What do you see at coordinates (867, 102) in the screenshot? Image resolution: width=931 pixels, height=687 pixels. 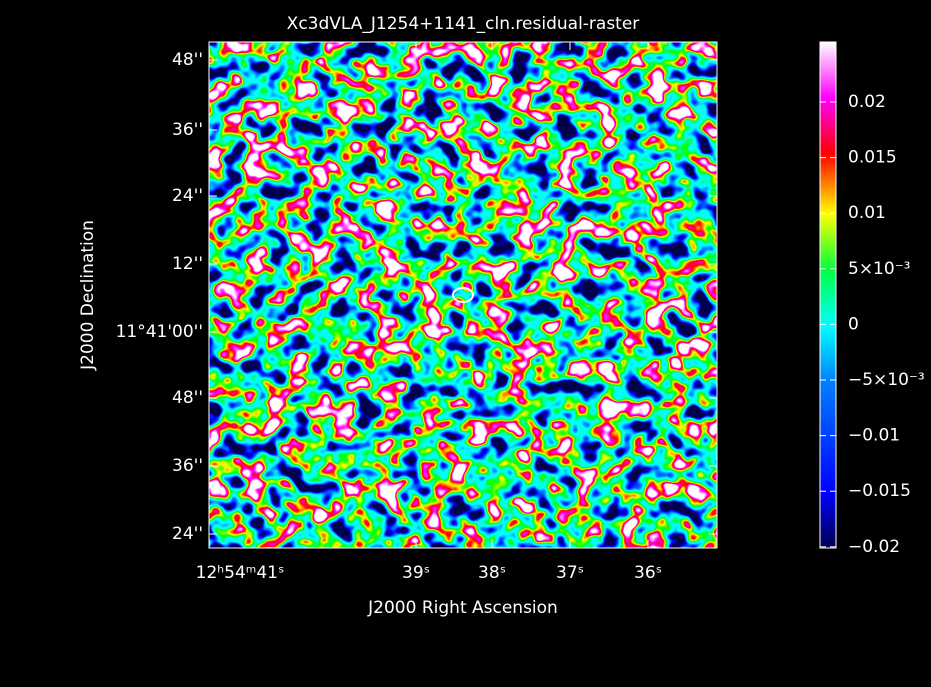 I see `colorbar-tick-label: 0.02` at bounding box center [867, 102].